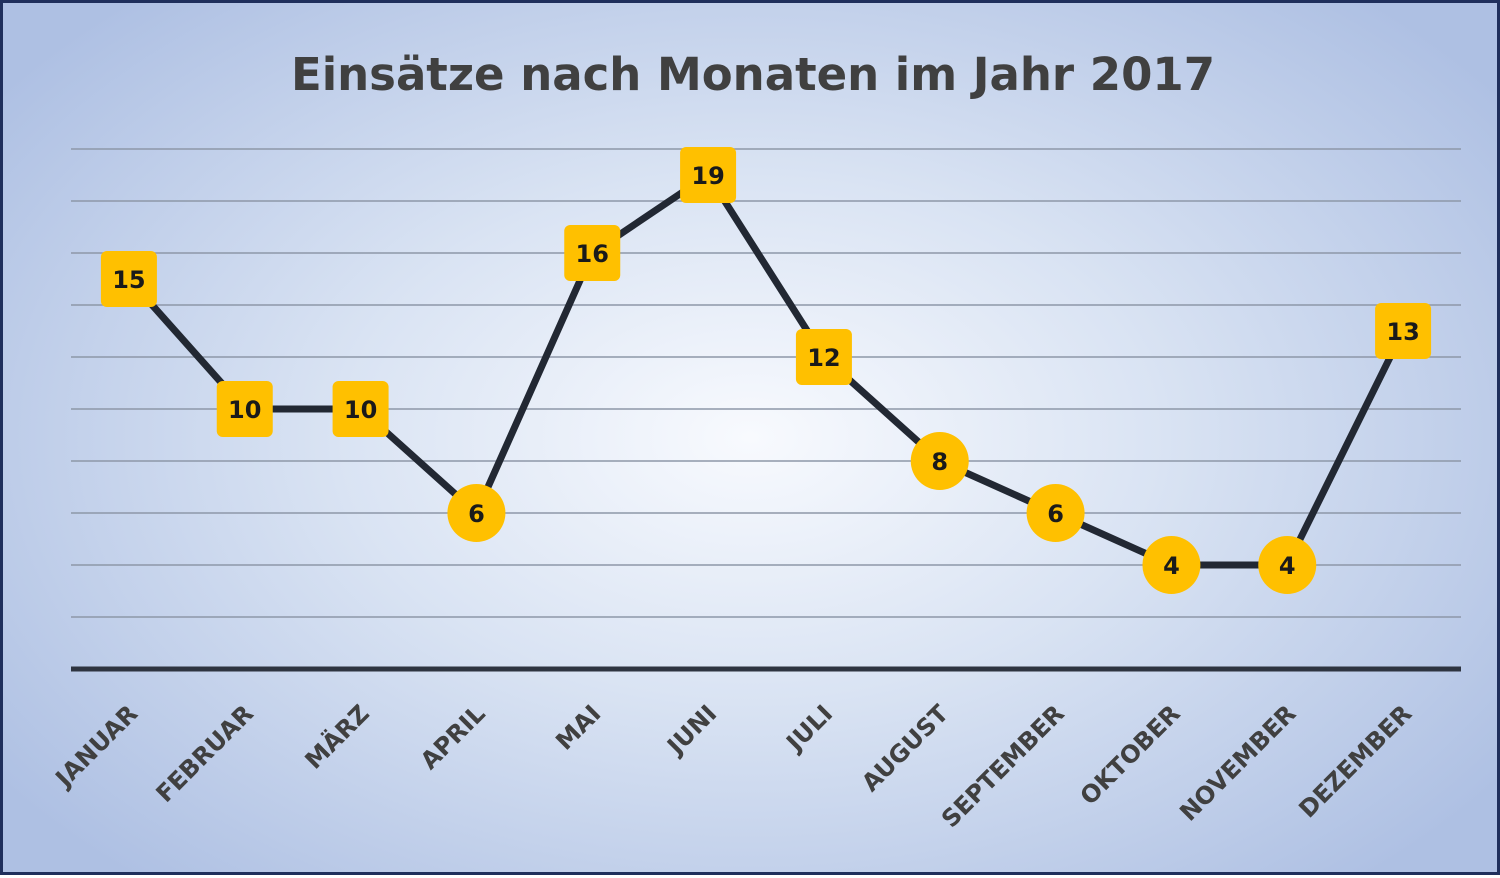 This screenshot has height=878, width=1500. I want to click on data-point-10: 4, so click(1171, 565).